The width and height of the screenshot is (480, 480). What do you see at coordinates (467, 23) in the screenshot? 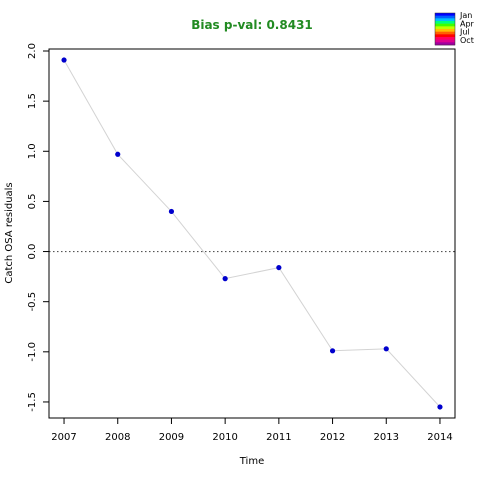
I see `legend-label: Apr` at bounding box center [467, 23].